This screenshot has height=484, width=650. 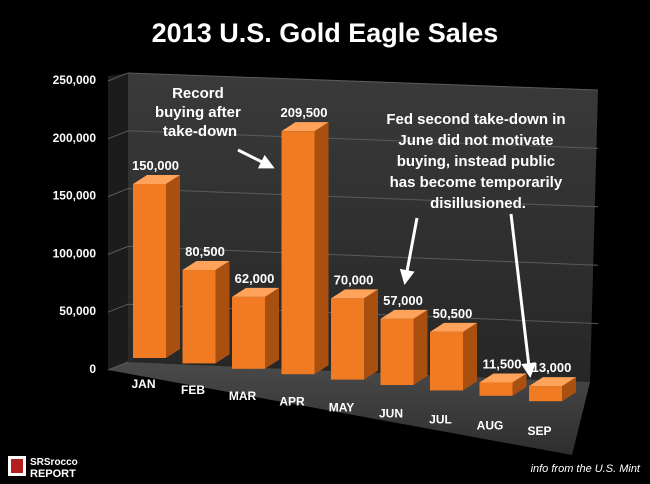 I want to click on annotation-fed-line-1: Fed second take-down in, so click(x=475, y=119).